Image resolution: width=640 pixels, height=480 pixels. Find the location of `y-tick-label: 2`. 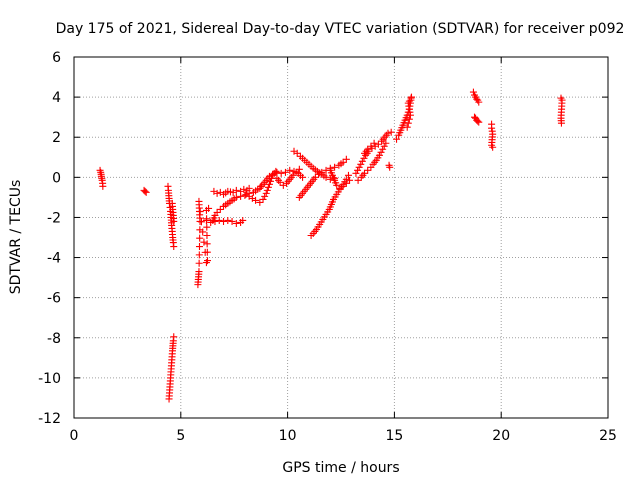

y-tick-label: 2 is located at coordinates (56, 138).